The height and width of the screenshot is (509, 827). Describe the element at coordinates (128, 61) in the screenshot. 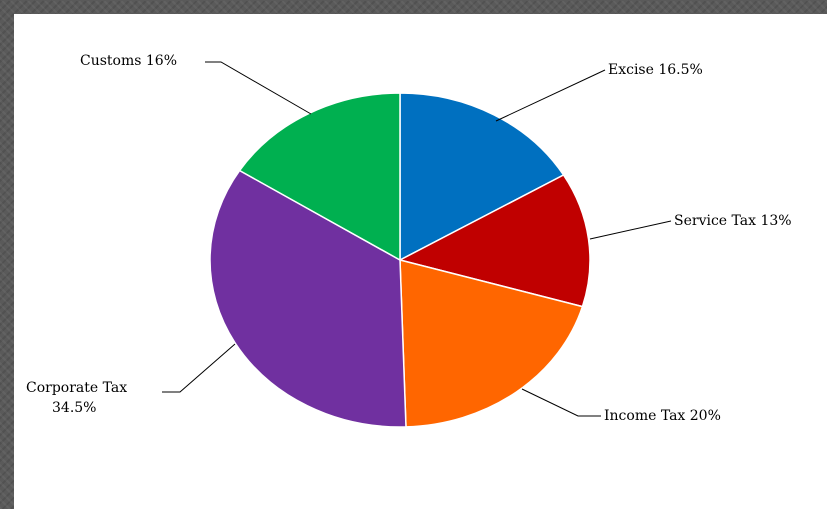

I see `label-customs: Customs 16%` at that location.